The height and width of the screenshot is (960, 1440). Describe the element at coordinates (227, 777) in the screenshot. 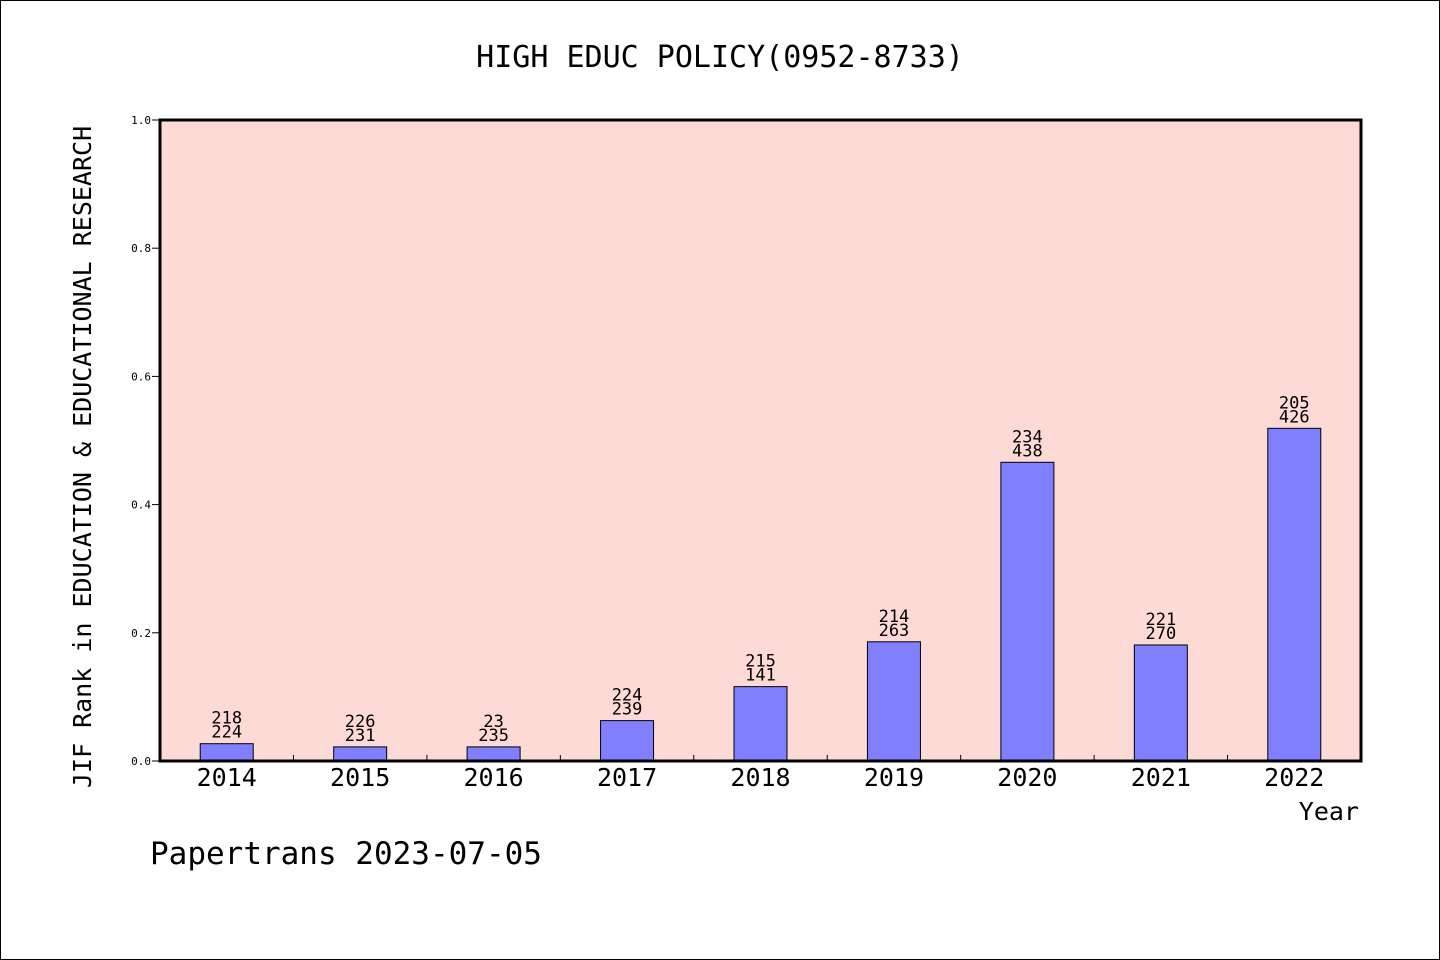

I see `x-tick-label-2014: 2014` at that location.